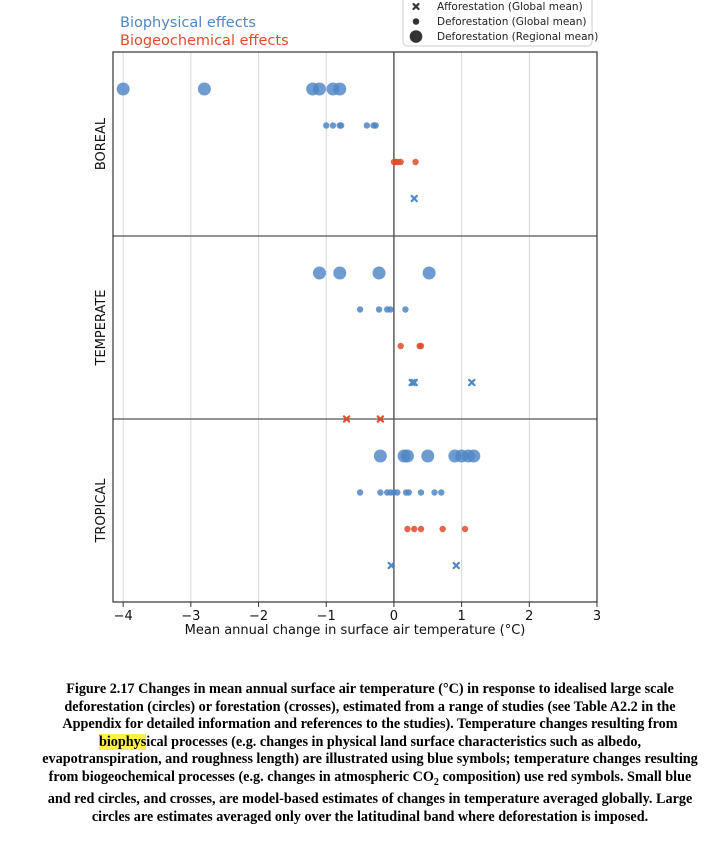 Image resolution: width=728 pixels, height=845 pixels. What do you see at coordinates (529, 616) in the screenshot?
I see `x-tick-label: 2` at bounding box center [529, 616].